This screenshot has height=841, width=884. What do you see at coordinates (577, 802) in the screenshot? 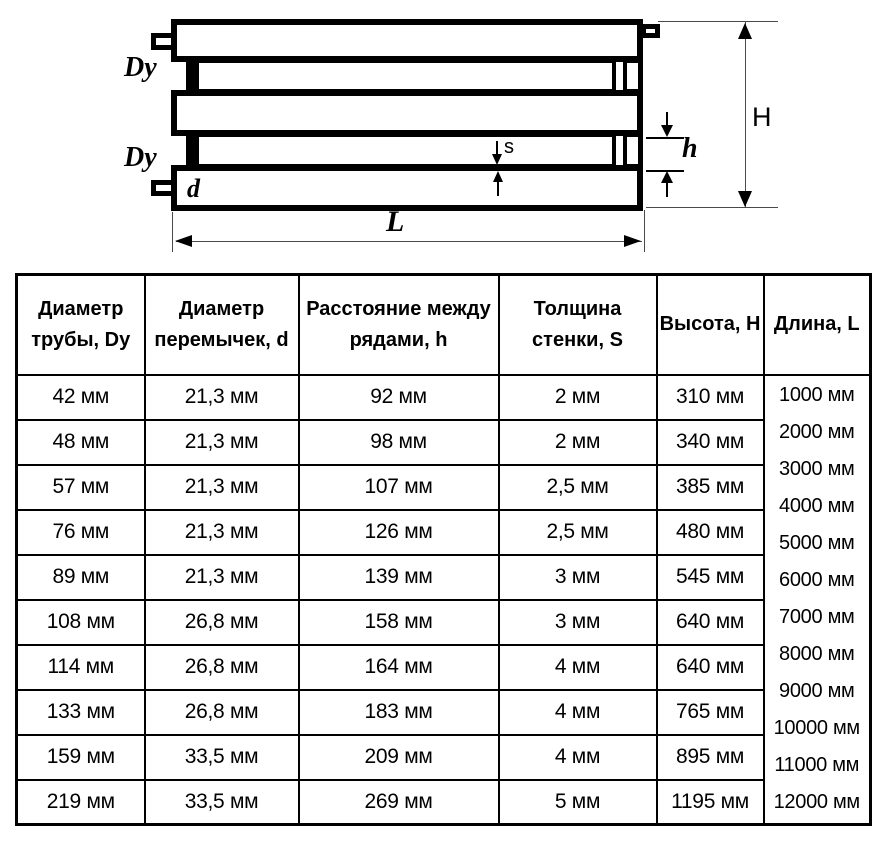
I see `cell-s: 5 мм` at bounding box center [577, 802].